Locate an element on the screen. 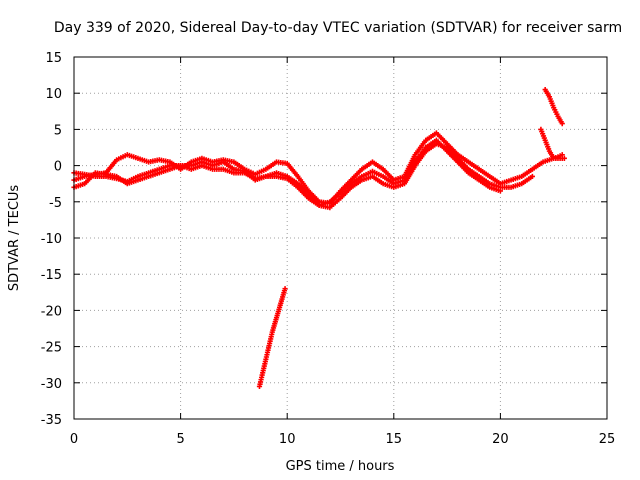 Image resolution: width=640 pixels, height=480 pixels. series-segment-steep is located at coordinates (272, 338).